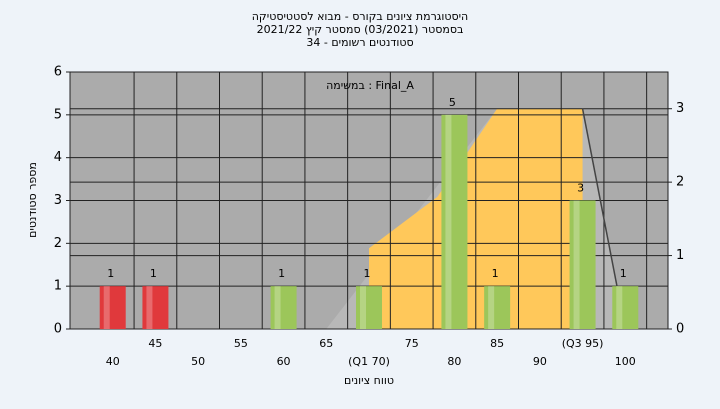 The width and height of the screenshot is (720, 409). I want to click on y-tick-label: 1, so click(58, 286).